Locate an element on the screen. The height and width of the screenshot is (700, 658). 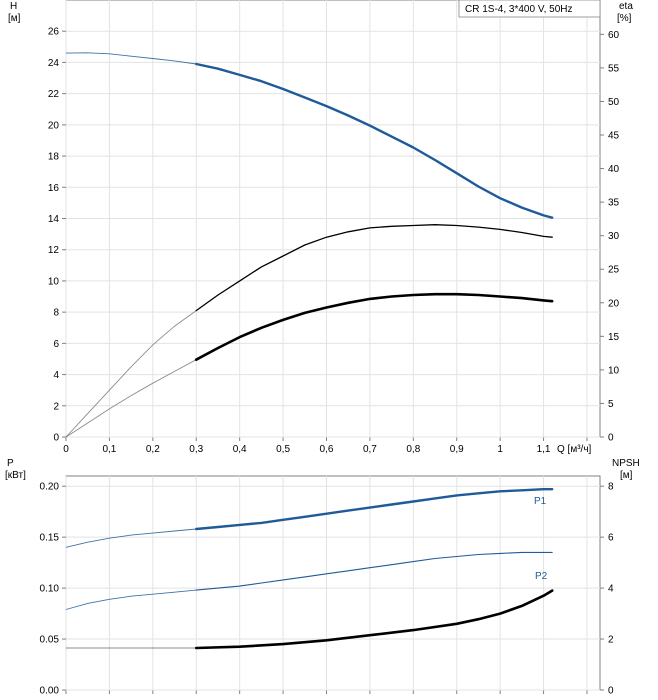
title-box is located at coordinates (529, 9).